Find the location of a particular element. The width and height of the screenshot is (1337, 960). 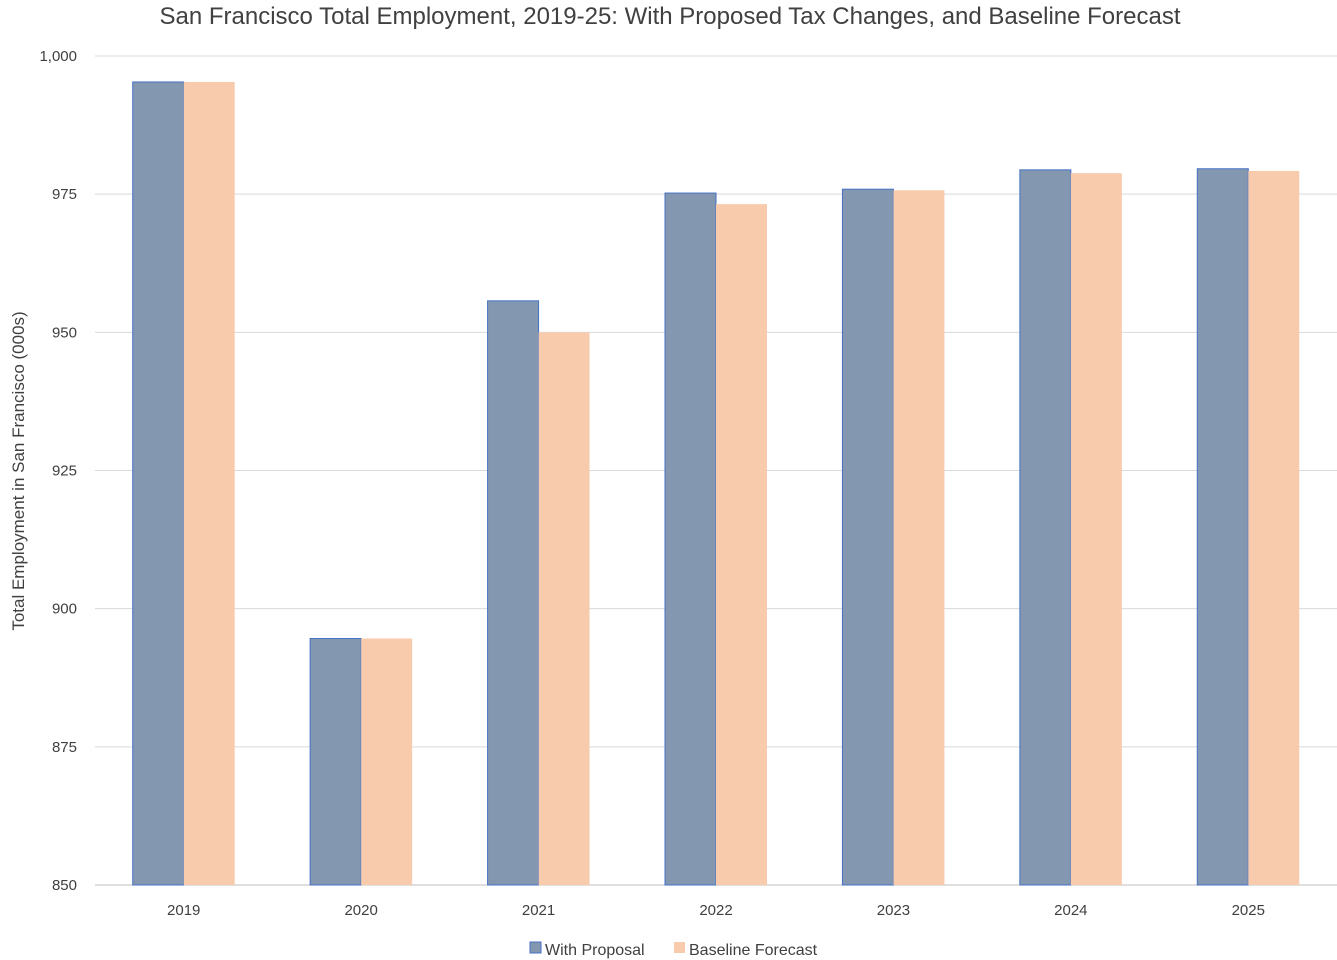

bar-with-proposal-2020 is located at coordinates (335, 762).